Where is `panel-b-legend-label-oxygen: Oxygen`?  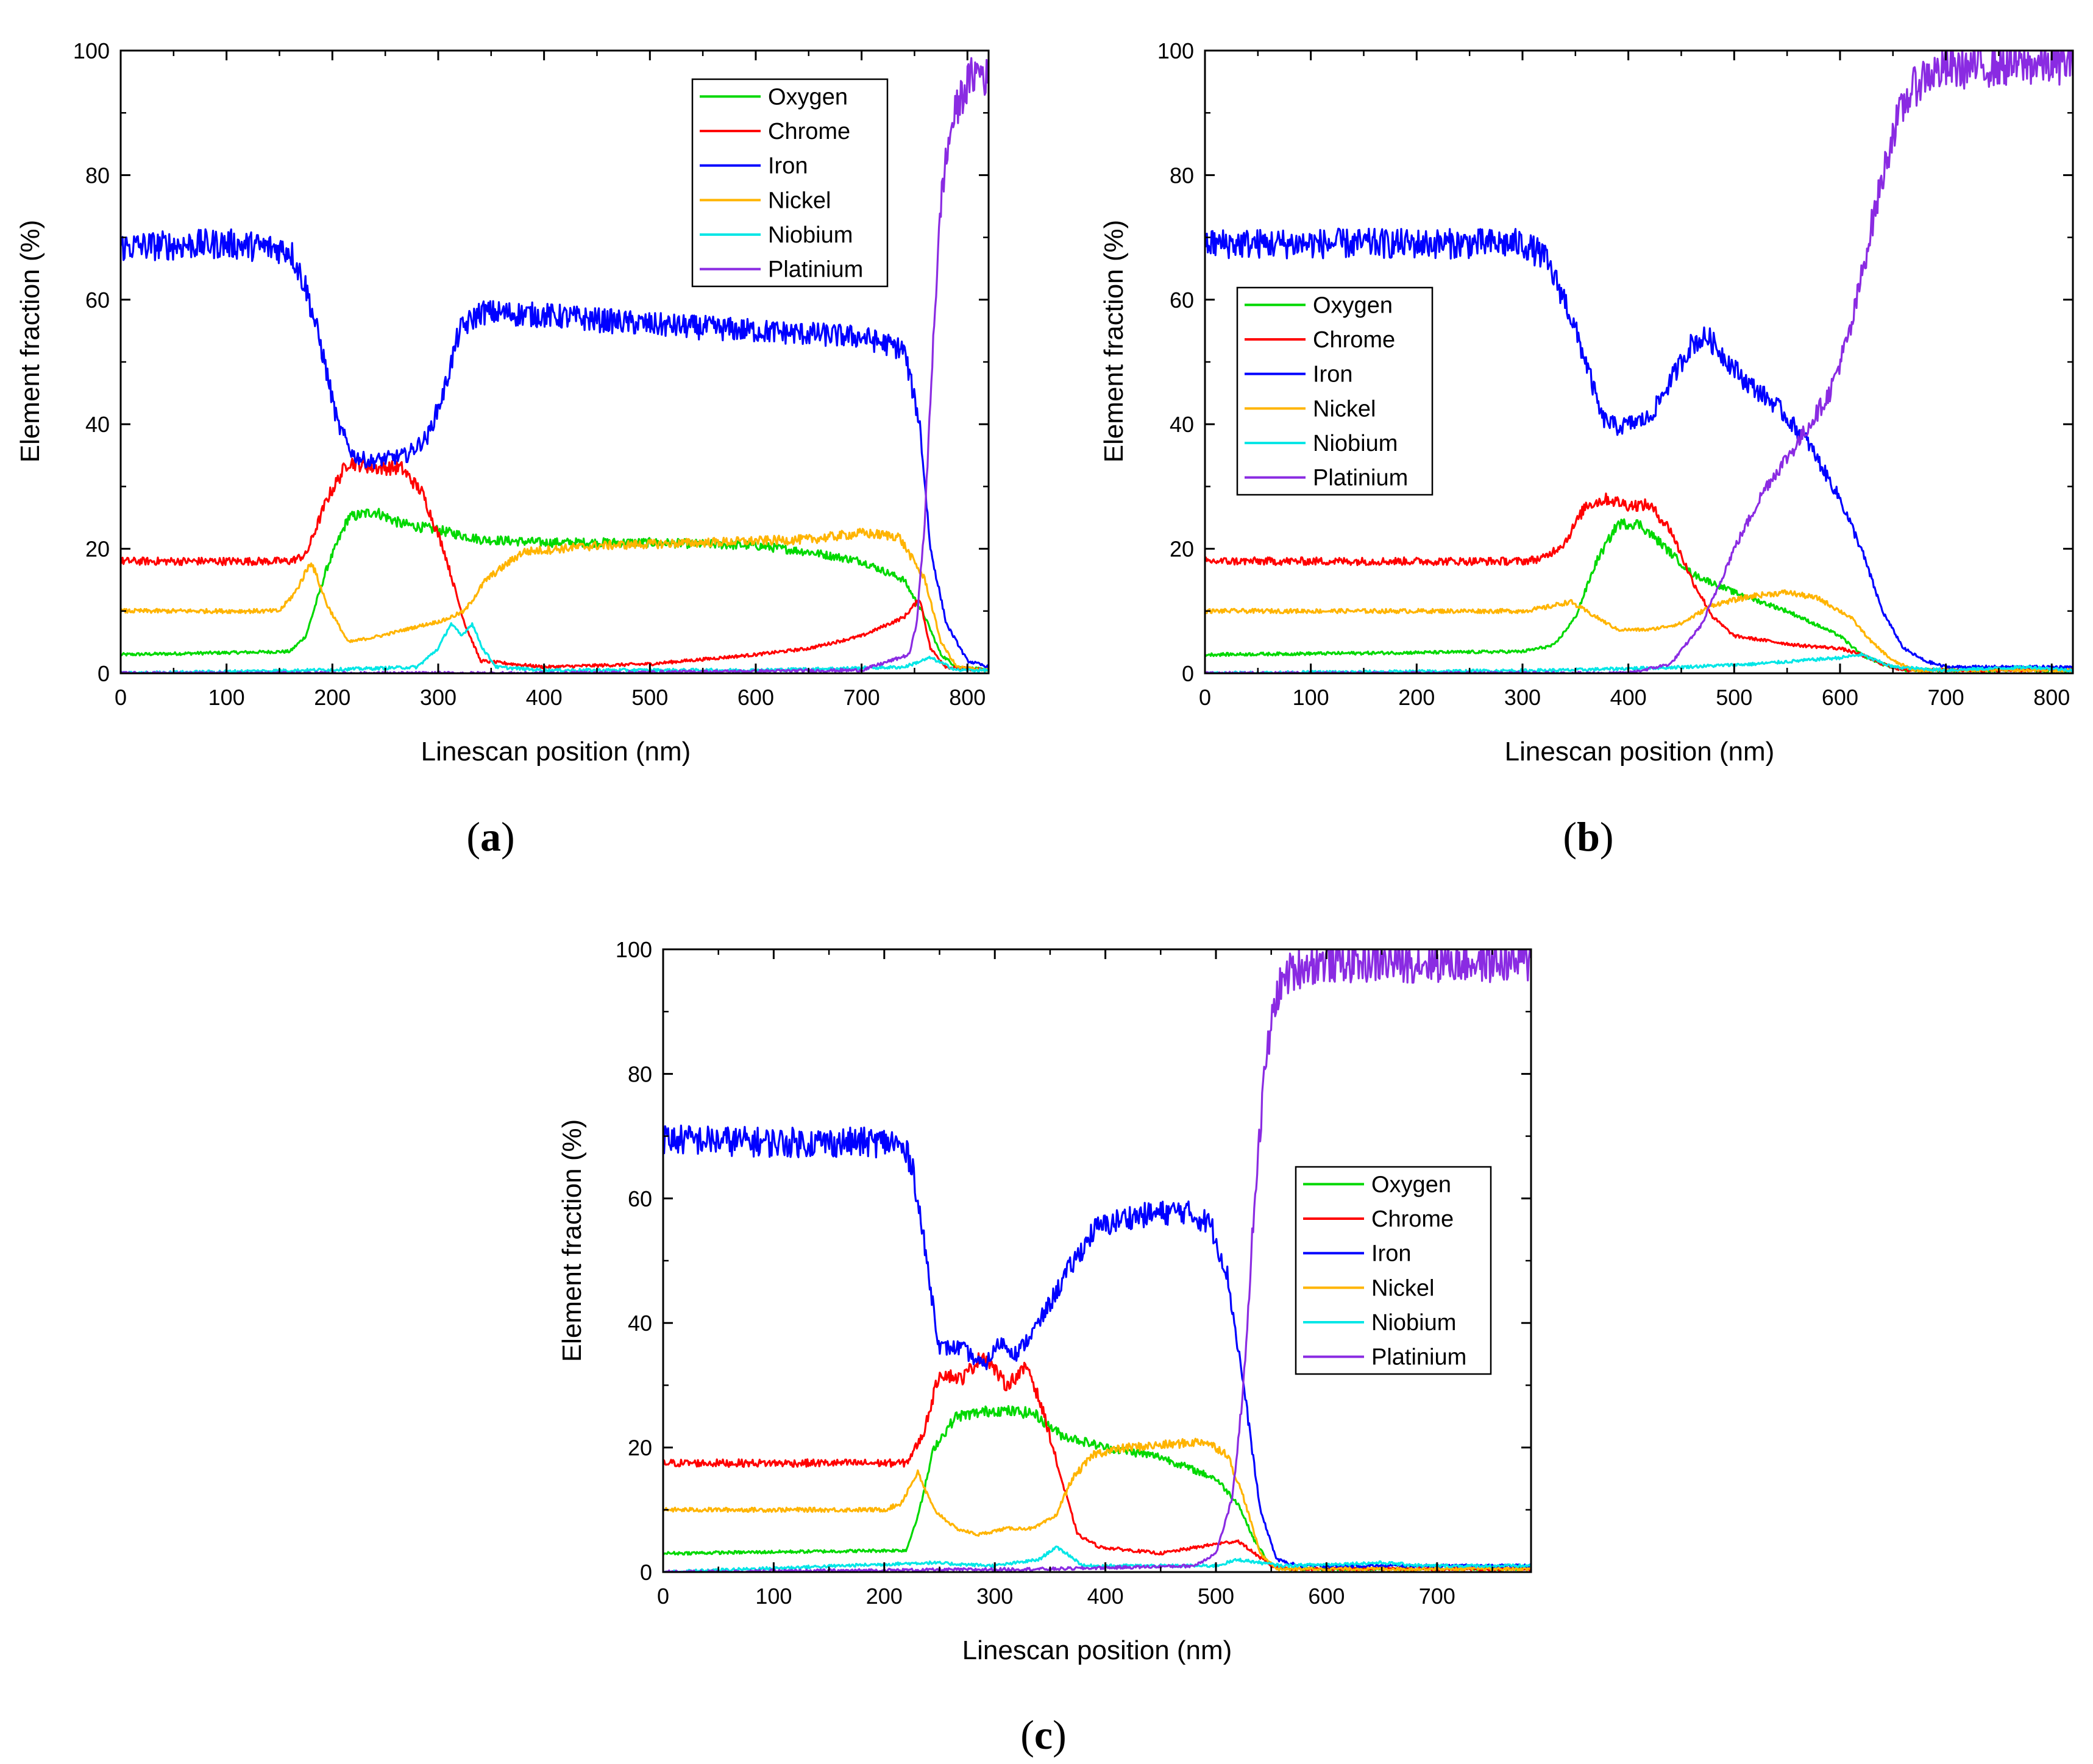
panel-b-legend-label-oxygen: Oxygen is located at coordinates (1353, 305).